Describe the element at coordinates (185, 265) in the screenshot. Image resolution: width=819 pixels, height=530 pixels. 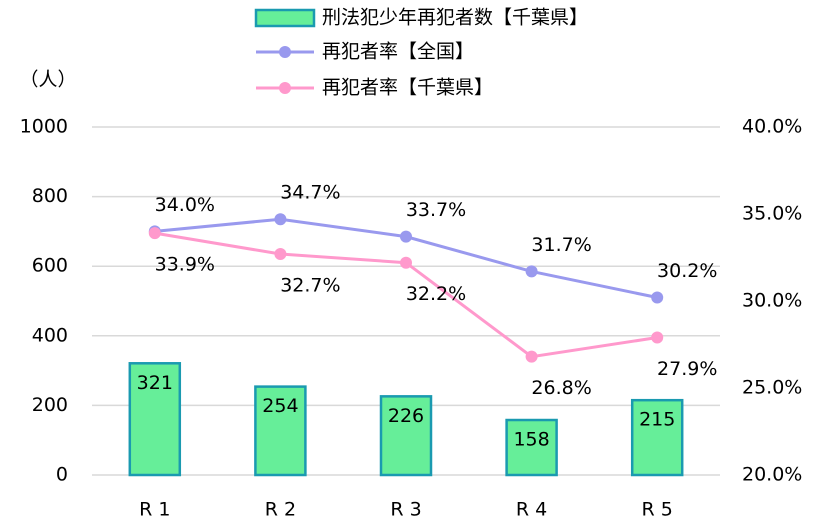
I see `data-label: 33.9%` at that location.